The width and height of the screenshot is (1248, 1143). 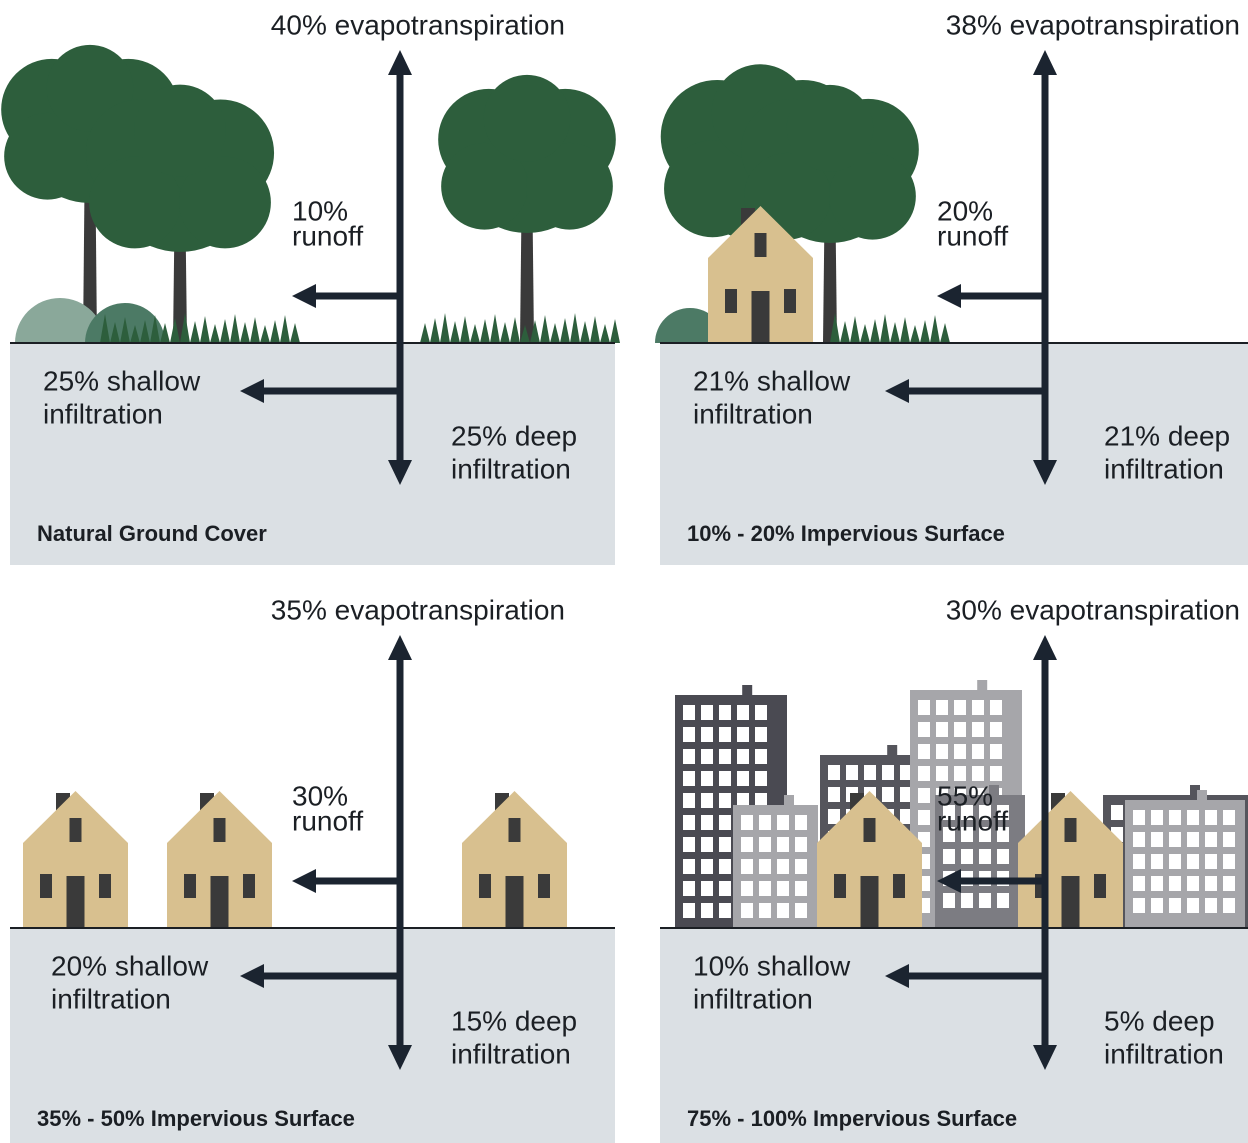 I want to click on deep-label: infiltration, so click(x=1164, y=1053).